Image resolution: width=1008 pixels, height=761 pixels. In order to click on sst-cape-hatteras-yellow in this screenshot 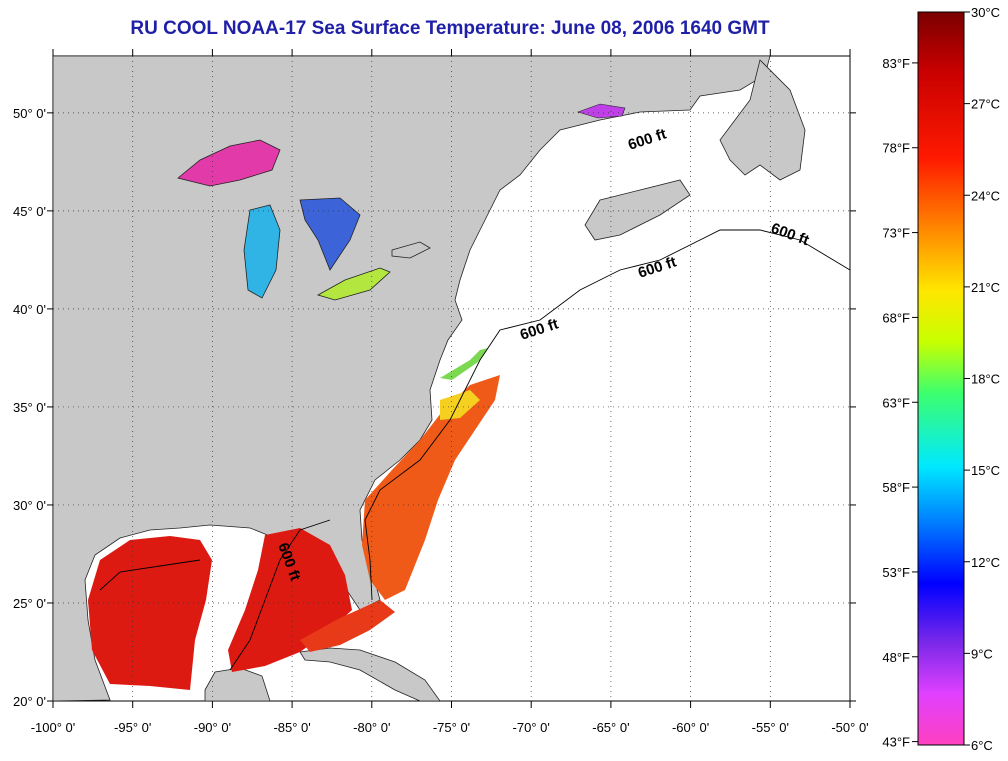, I will do `click(460, 405)`.